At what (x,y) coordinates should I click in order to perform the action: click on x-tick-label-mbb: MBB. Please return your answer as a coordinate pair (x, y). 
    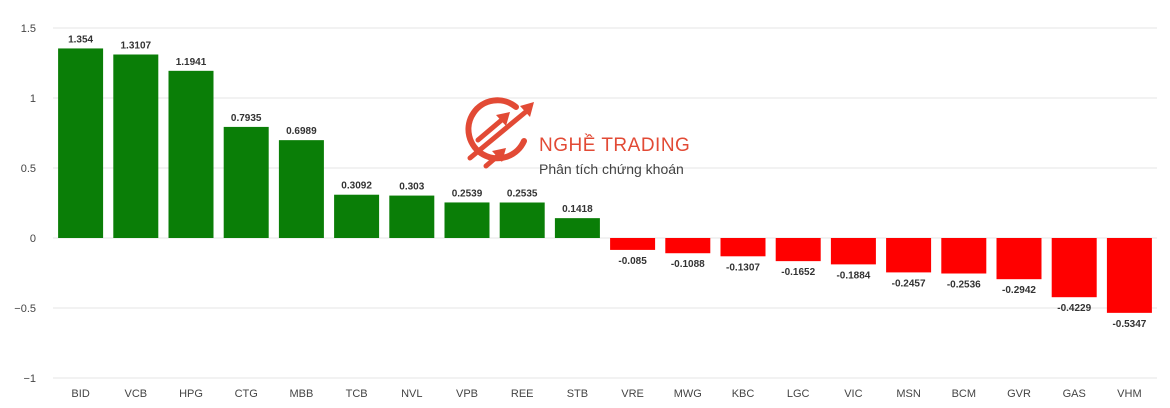
    Looking at the image, I should click on (301, 394).